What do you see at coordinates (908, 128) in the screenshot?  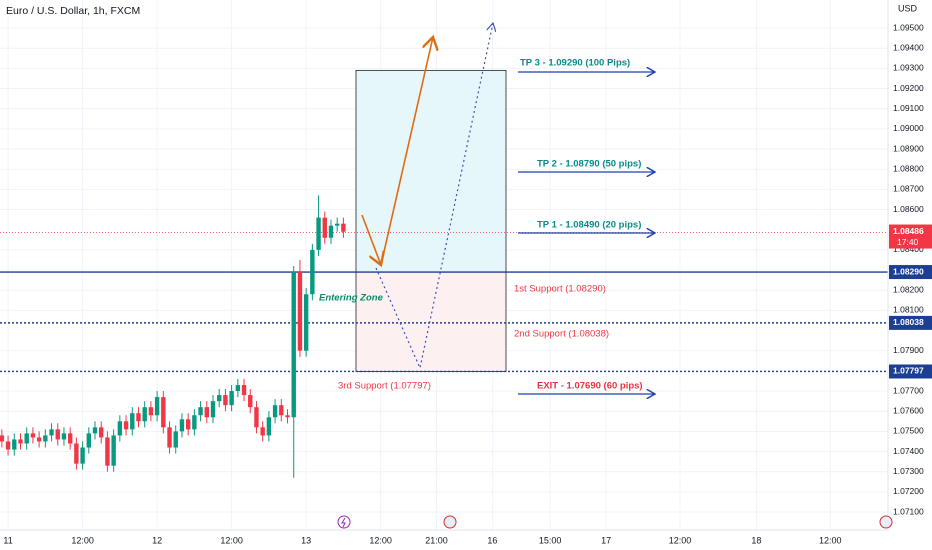 I see `y-tick-label: 1.09000` at bounding box center [908, 128].